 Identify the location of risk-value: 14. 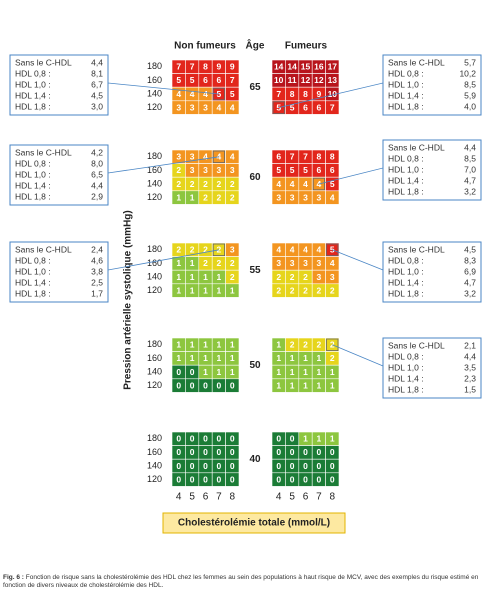
(292, 67).